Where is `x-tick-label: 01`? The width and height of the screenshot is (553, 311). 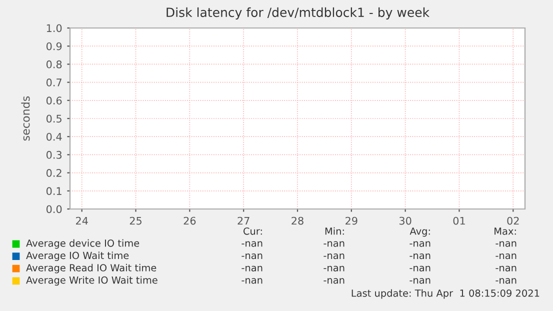
x-tick-label: 01 is located at coordinates (459, 220).